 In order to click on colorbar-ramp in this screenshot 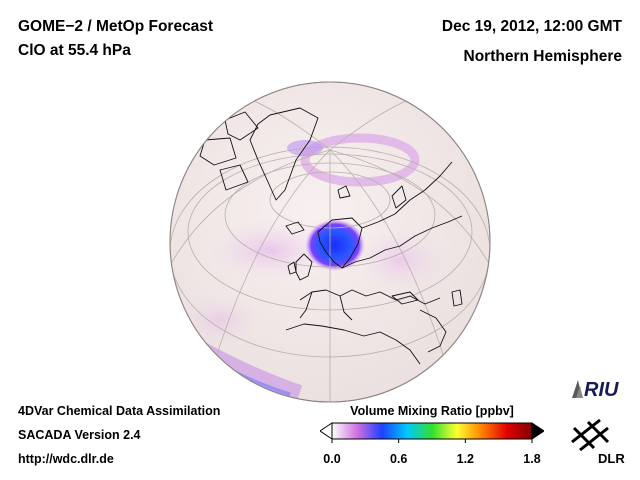, I will do `click(432, 431)`.